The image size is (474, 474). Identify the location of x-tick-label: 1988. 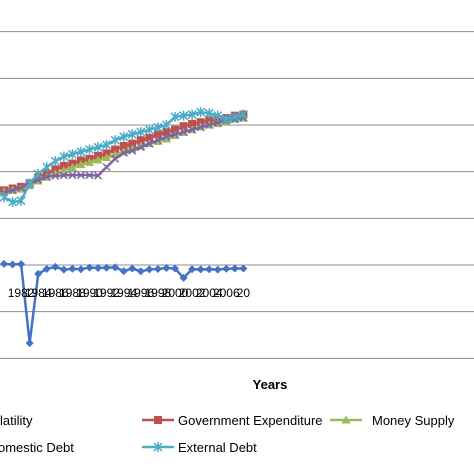
(72, 293).